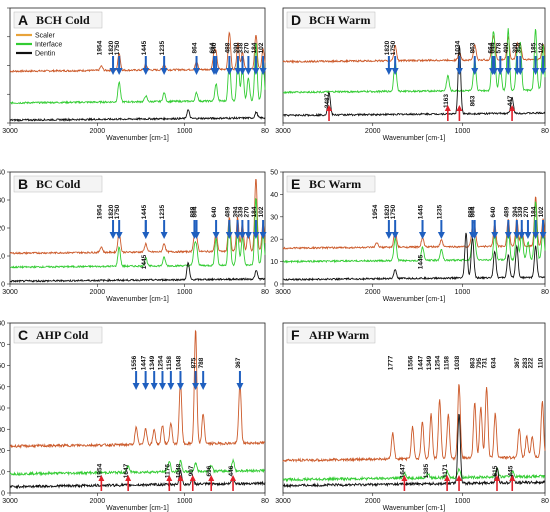 This screenshot has width=550, height=512. I want to click on peak-label: 1385, so click(426, 470).